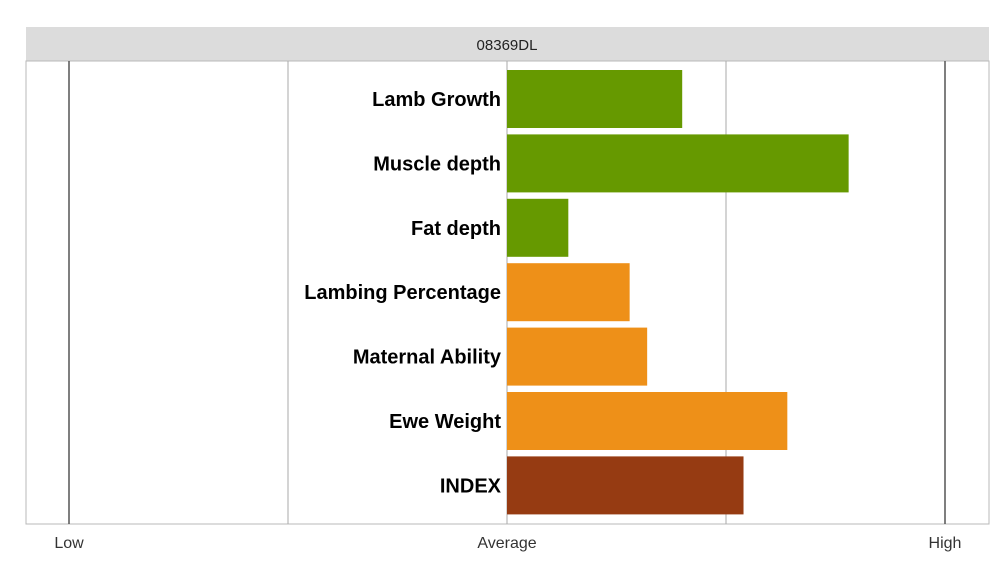  Describe the element at coordinates (945, 543) in the screenshot. I see `tick-label-high: High` at that location.